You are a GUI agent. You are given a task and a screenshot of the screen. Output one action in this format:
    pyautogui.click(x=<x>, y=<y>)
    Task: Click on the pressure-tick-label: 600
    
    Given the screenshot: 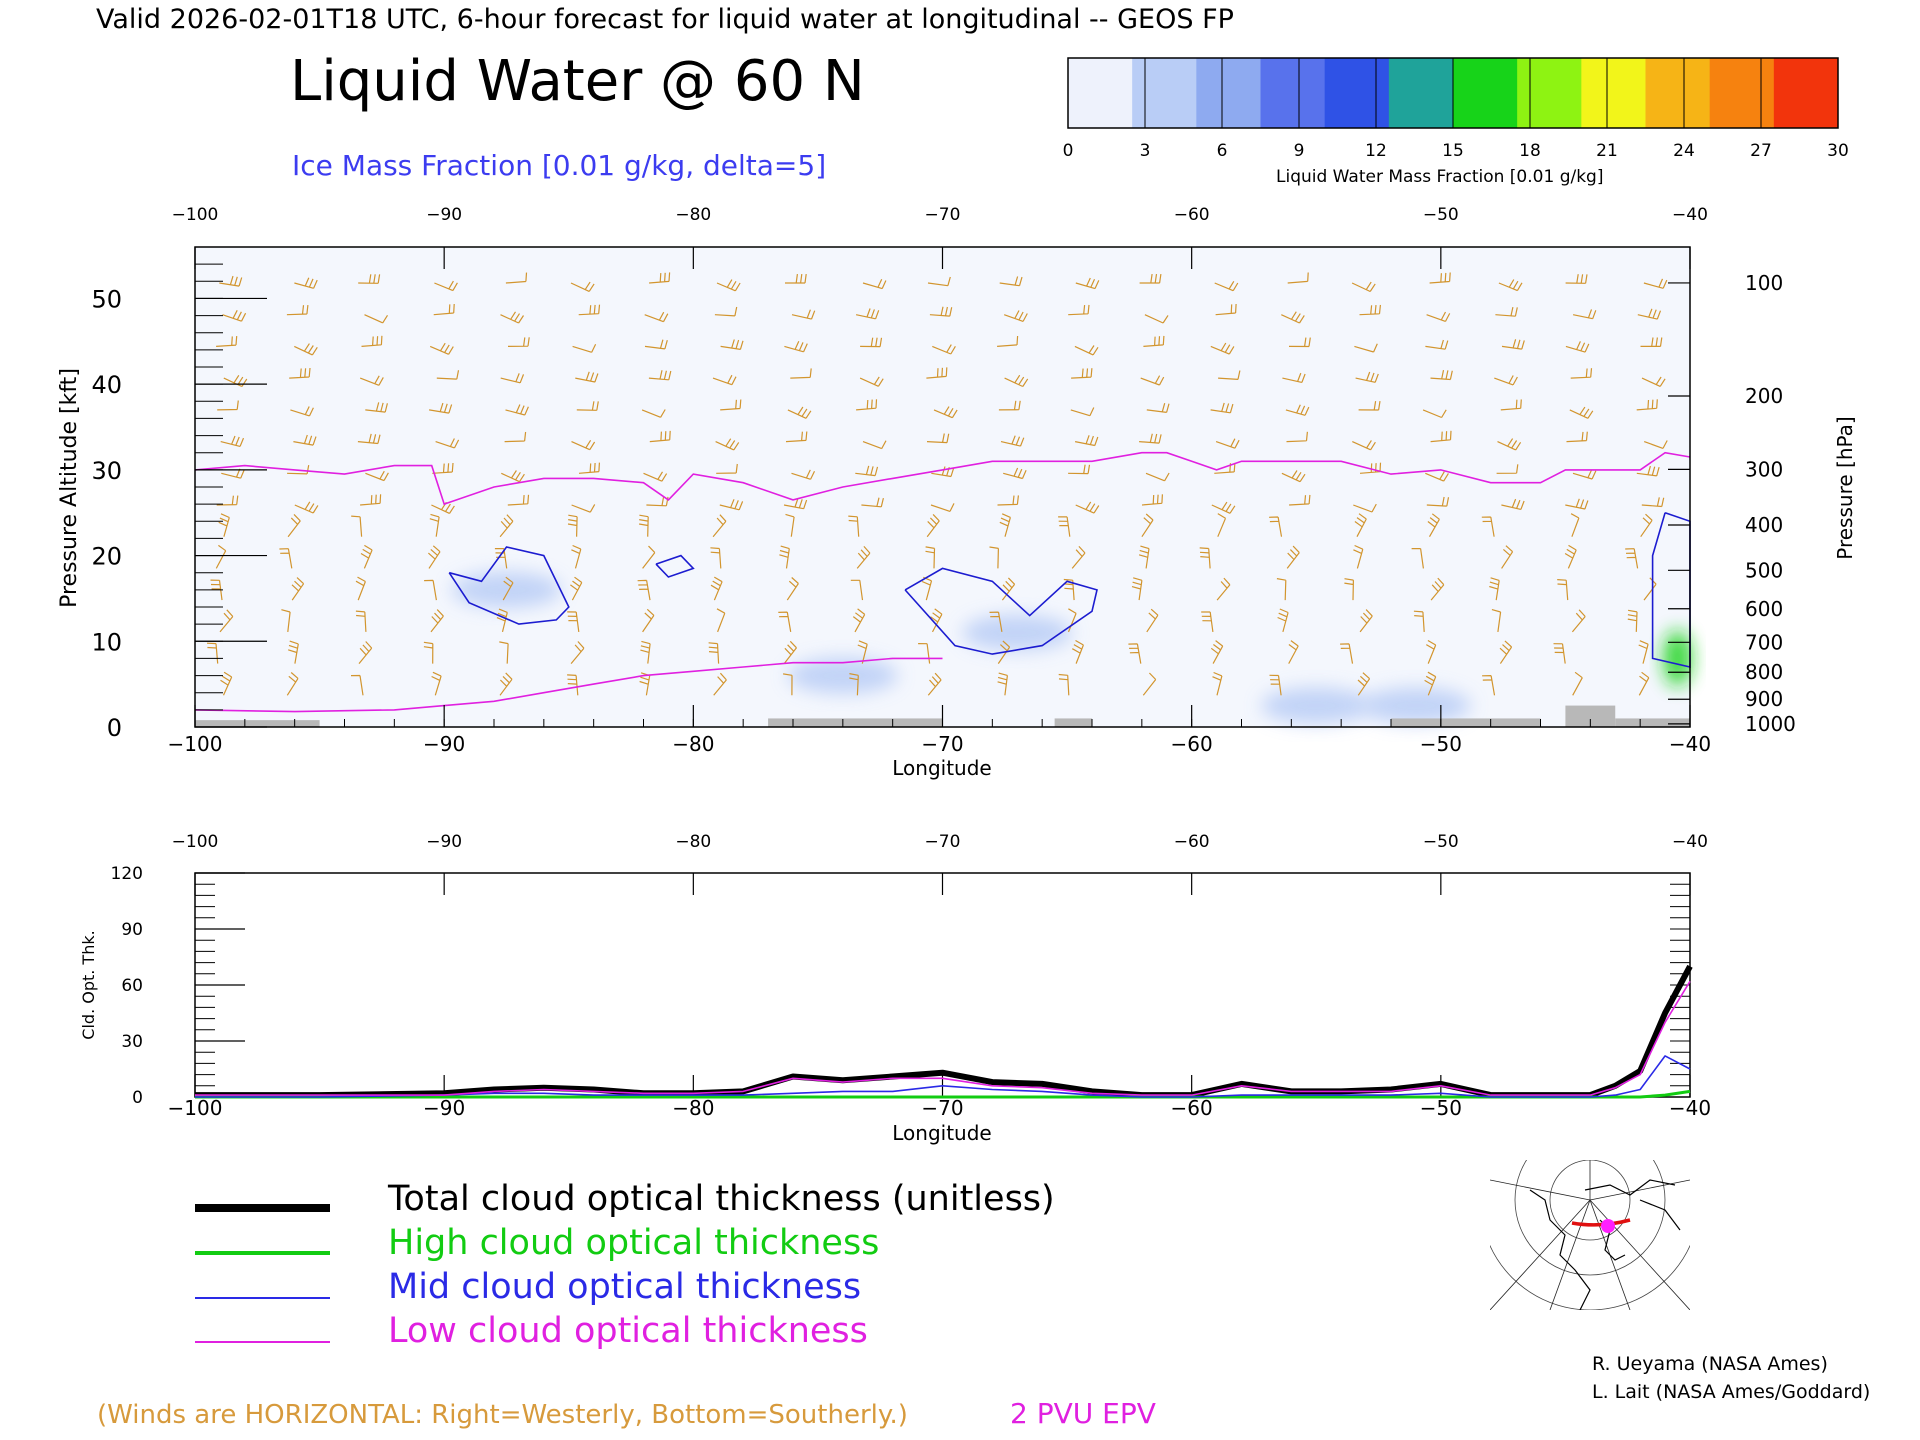 What is the action you would take?
    pyautogui.click(x=1764, y=609)
    